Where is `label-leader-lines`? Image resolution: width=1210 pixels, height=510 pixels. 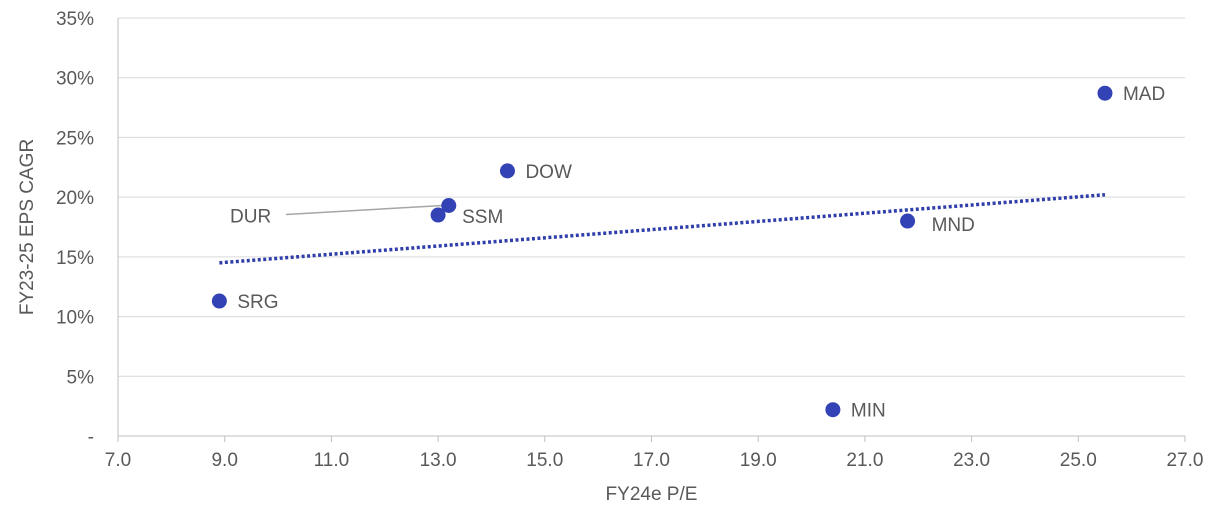
label-leader-lines is located at coordinates (364, 210).